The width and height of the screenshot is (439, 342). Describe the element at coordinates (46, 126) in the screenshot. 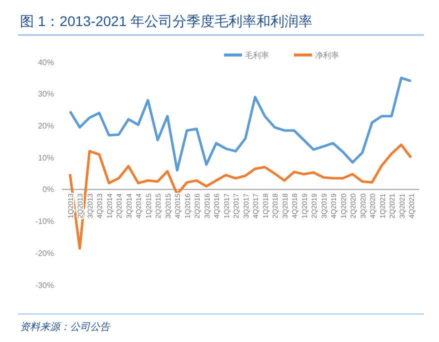

I see `y-tick-label: 20%` at that location.